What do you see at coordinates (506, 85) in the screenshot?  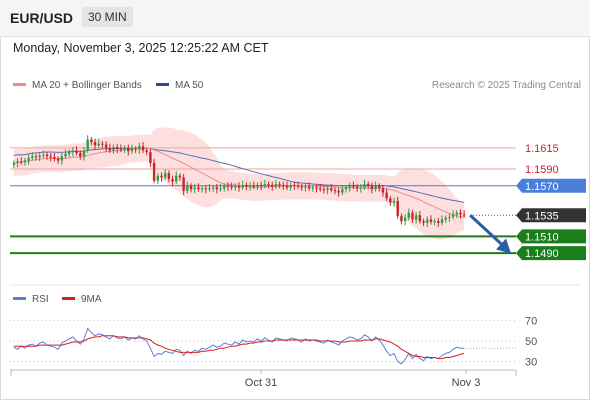 I see `credit-text: Research © 2025 Trading Central` at bounding box center [506, 85].